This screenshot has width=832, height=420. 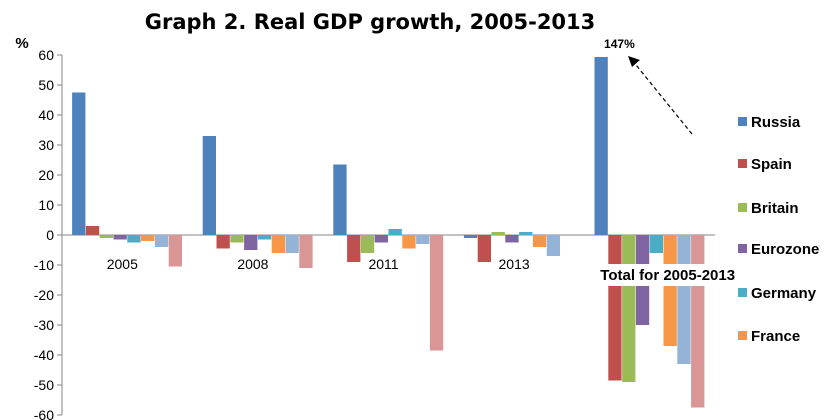 I want to click on legend-label: Eurozone, so click(x=785, y=249).